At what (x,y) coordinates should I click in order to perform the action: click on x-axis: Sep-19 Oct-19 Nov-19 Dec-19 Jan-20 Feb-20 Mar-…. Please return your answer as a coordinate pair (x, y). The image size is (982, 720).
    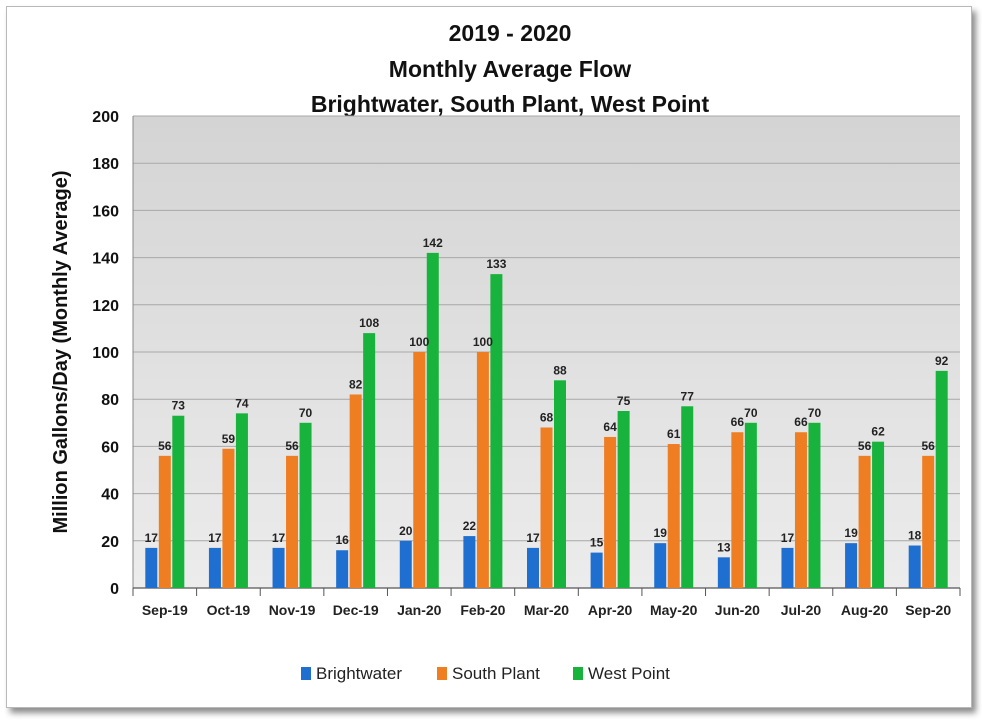
    Looking at the image, I should click on (546, 602).